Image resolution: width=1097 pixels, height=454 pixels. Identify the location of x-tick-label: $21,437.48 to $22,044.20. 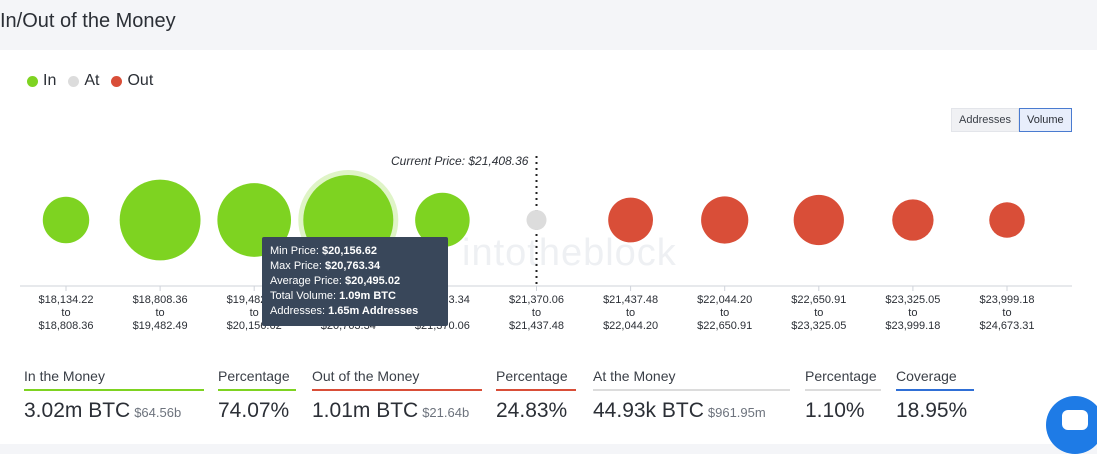
(631, 313).